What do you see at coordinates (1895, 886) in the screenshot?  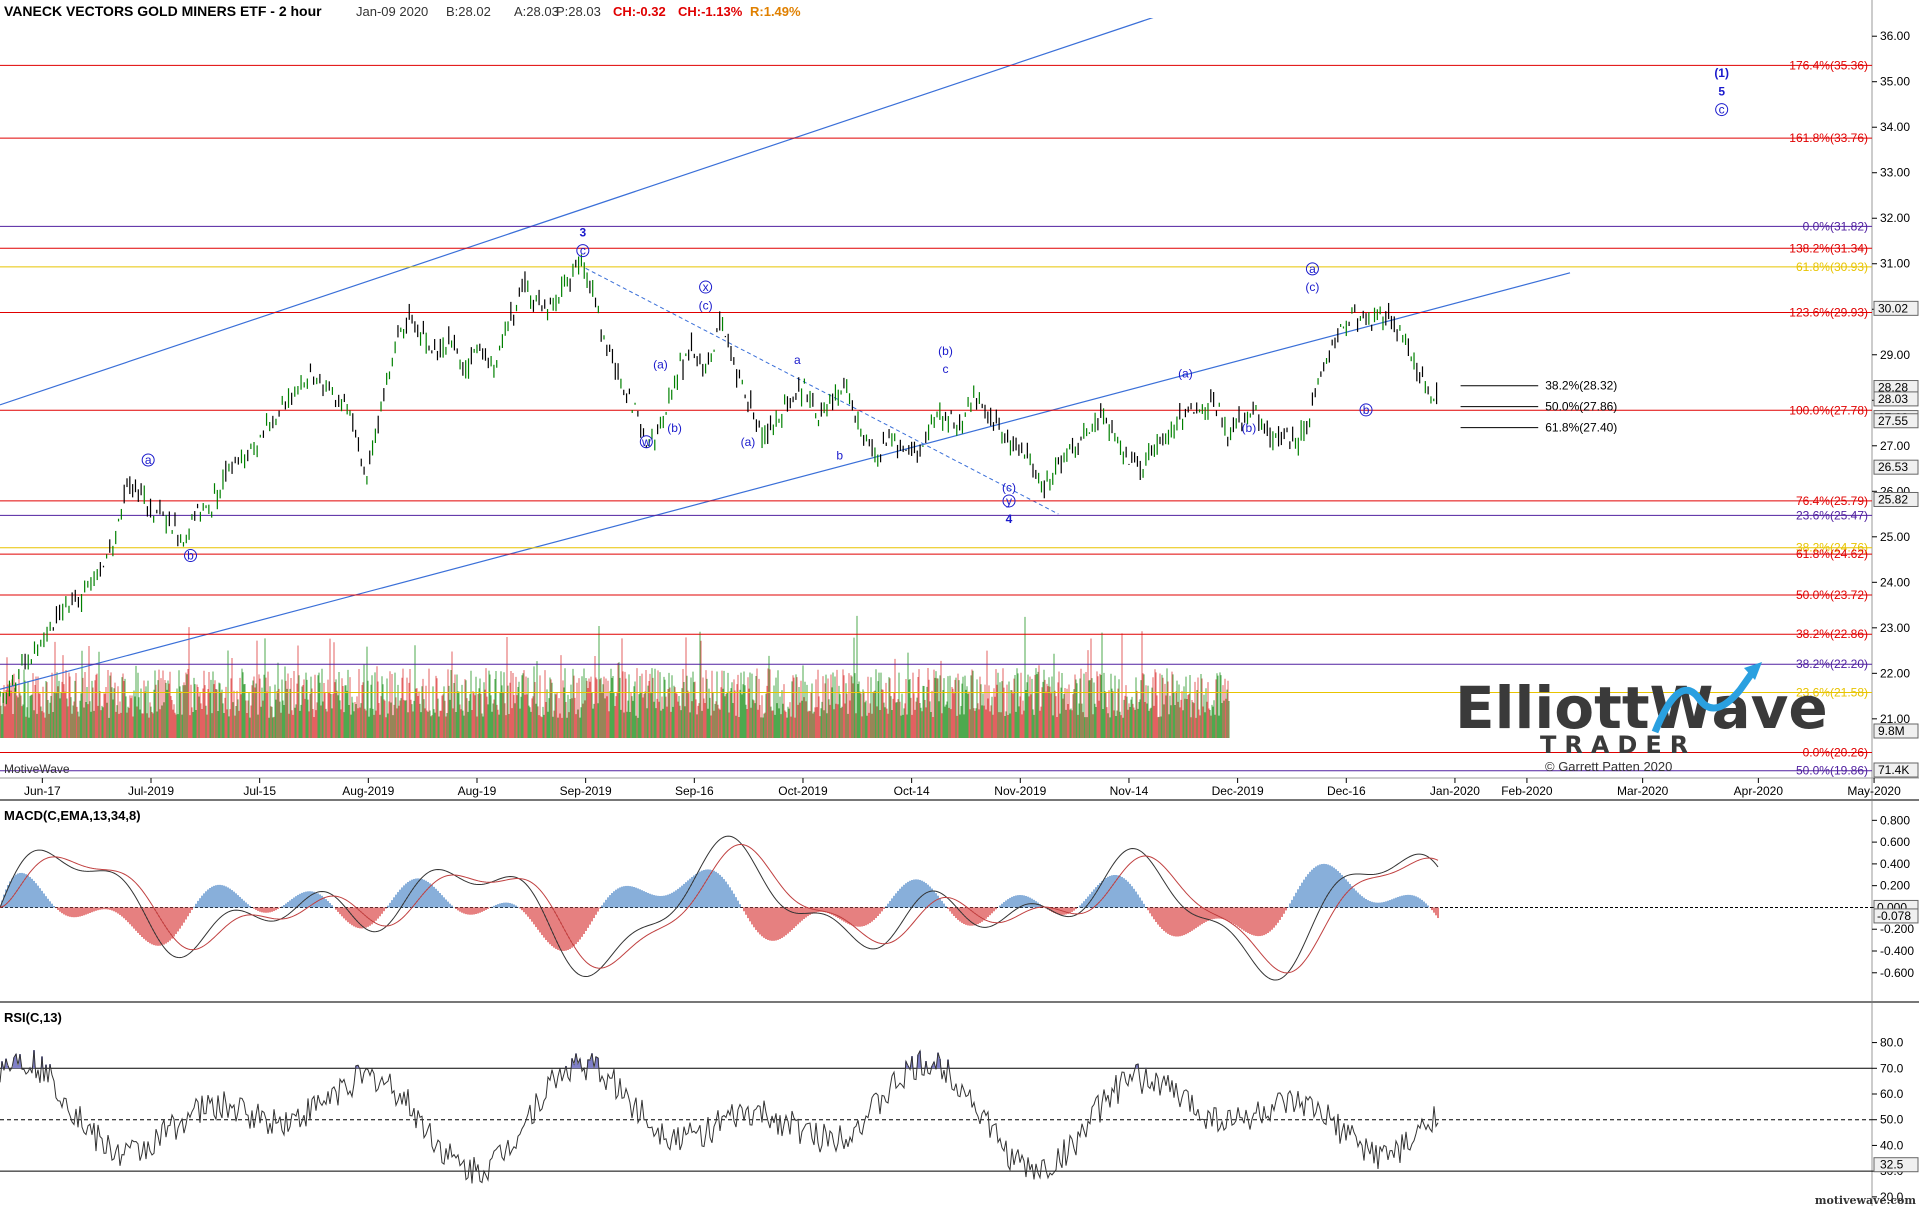 I see `macd-axis-label: 0.200` at bounding box center [1895, 886].